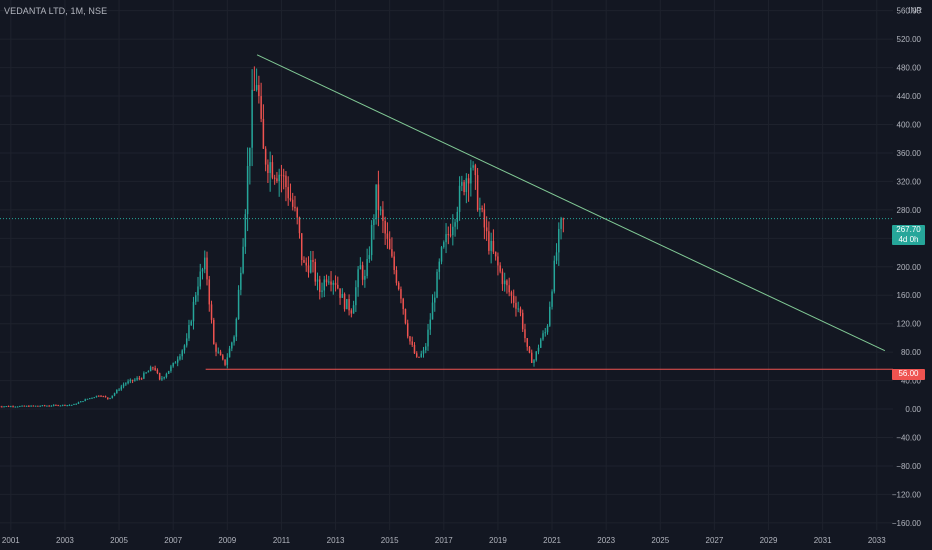 The width and height of the screenshot is (932, 550). What do you see at coordinates (660, 540) in the screenshot?
I see `x-axis-tick-label: 2025` at bounding box center [660, 540].